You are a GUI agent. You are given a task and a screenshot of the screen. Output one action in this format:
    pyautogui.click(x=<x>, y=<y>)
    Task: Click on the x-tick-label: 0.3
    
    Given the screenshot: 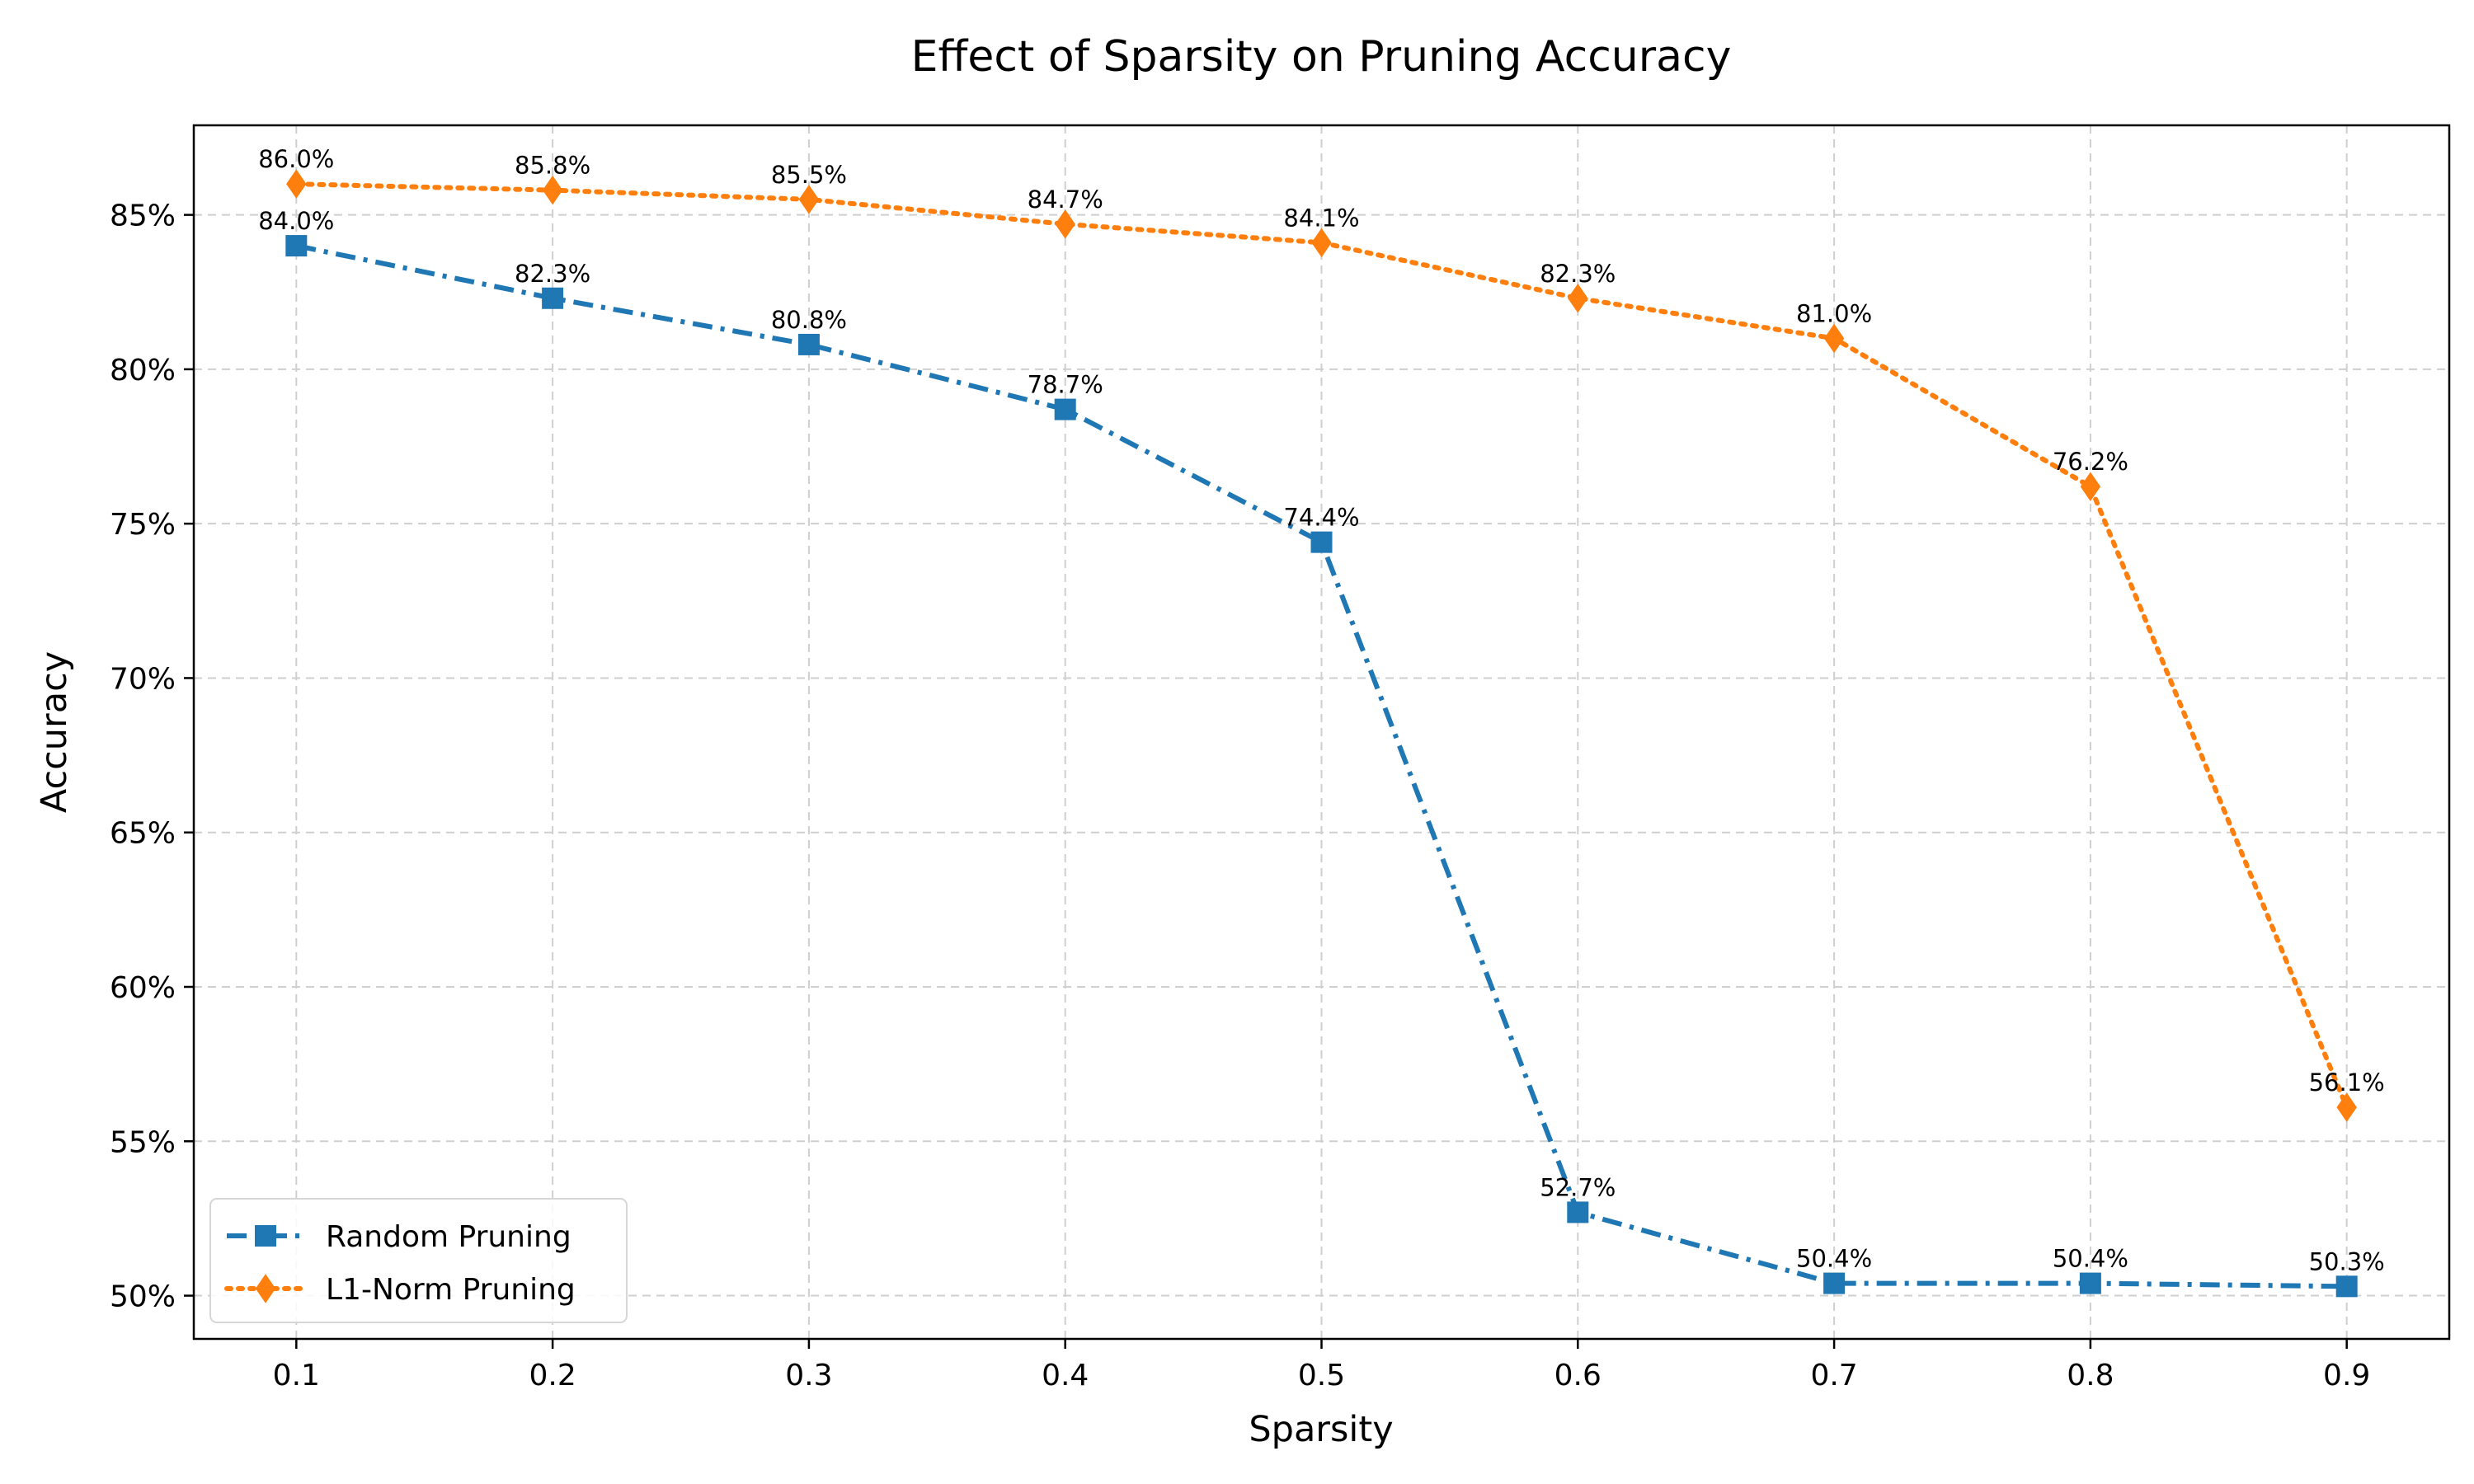 What is the action you would take?
    pyautogui.click(x=808, y=1375)
    